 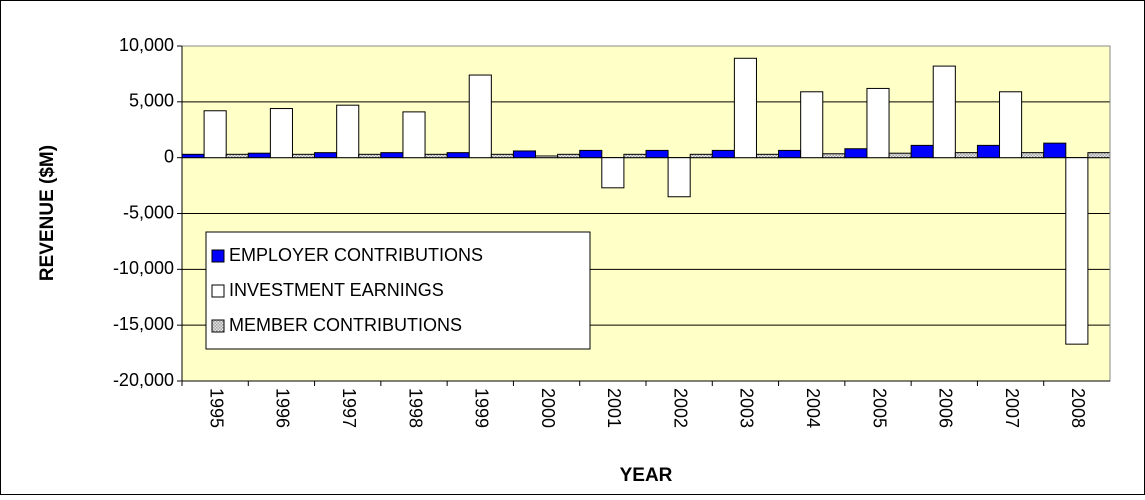 What do you see at coordinates (879, 408) in the screenshot?
I see `x-tick-label: 2005` at bounding box center [879, 408].